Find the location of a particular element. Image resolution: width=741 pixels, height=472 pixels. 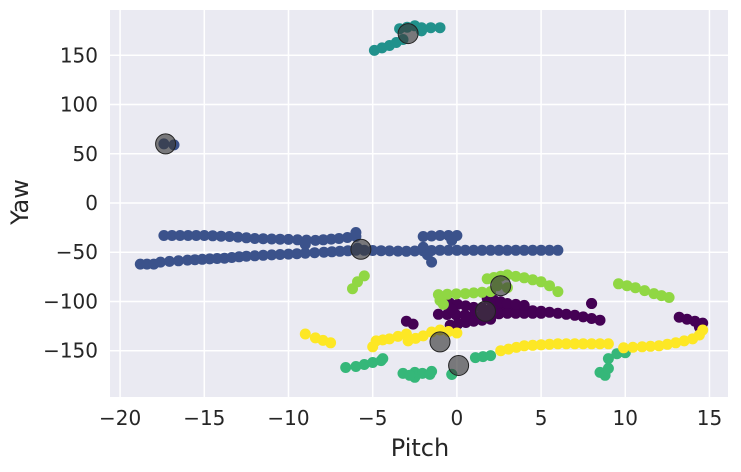

y-tick-label: 0 is located at coordinates (91, 203).